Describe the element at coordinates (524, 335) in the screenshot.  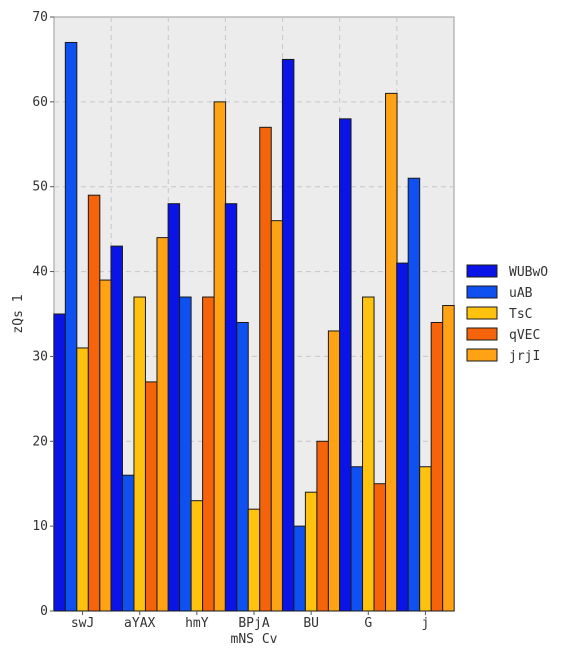
I see `legend-label-qVEC: qVEC` at that location.